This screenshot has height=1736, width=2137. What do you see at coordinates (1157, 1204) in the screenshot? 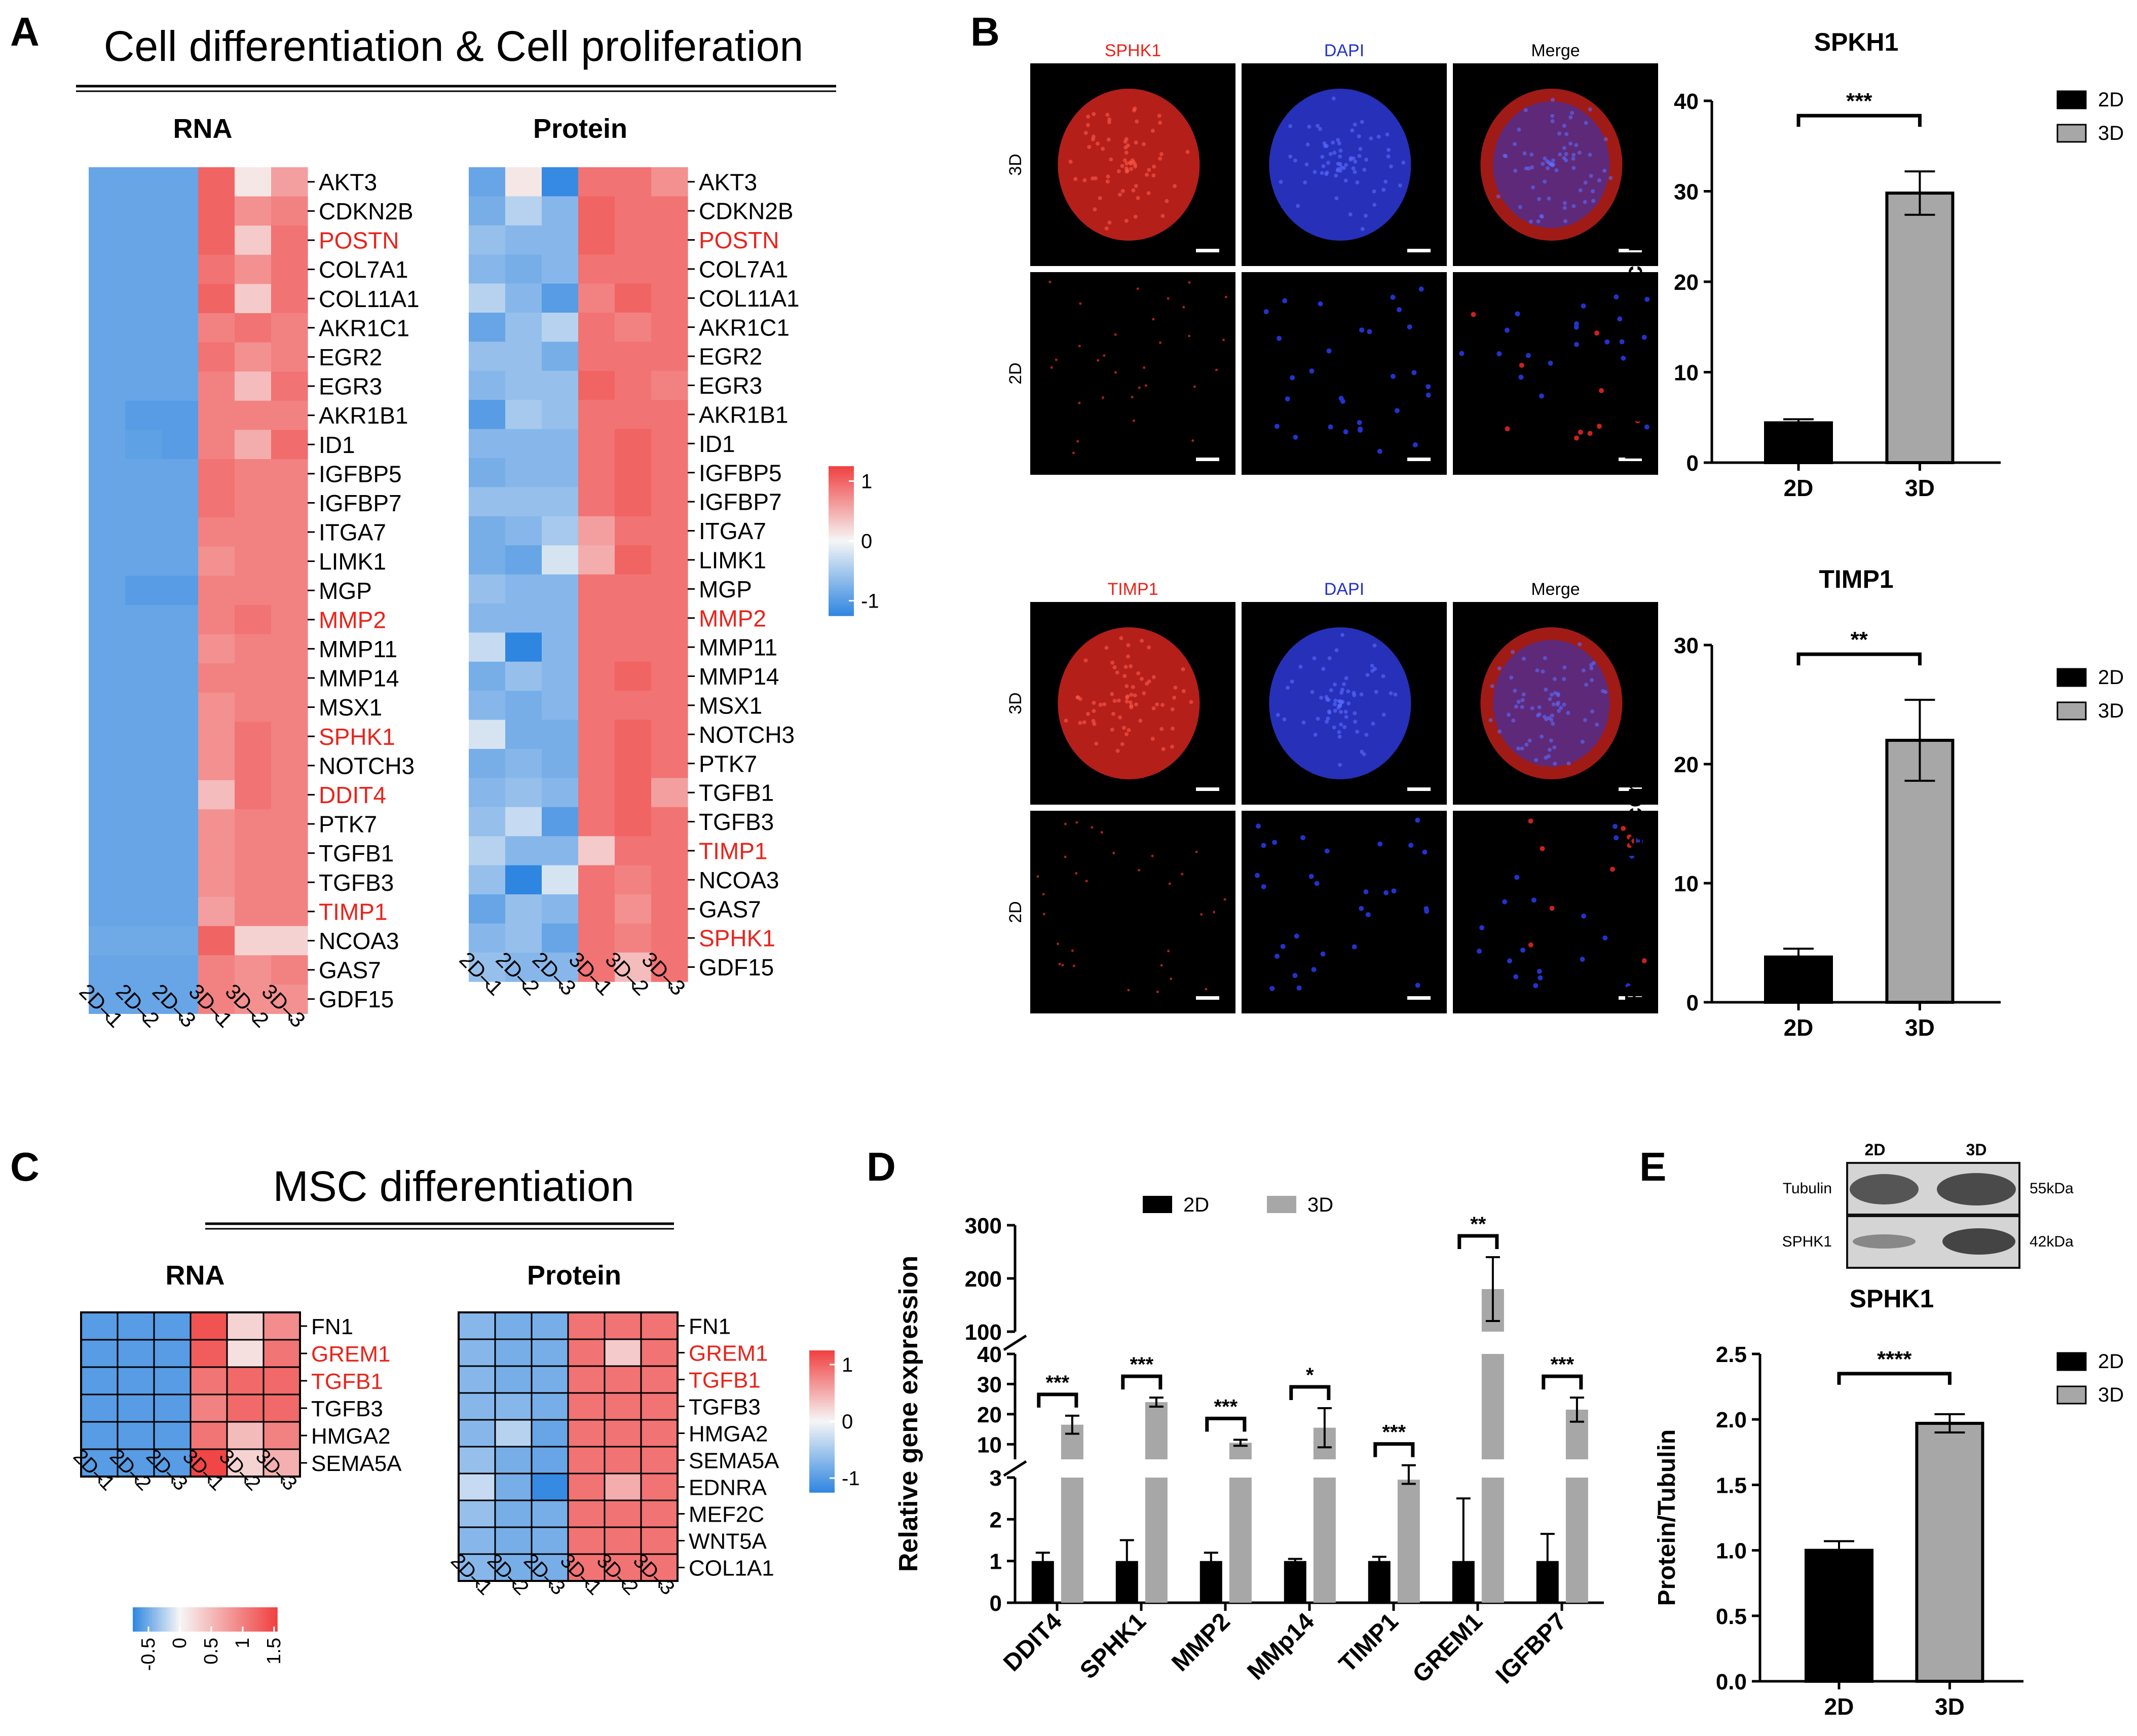
I see `legend-swatch` at bounding box center [1157, 1204].